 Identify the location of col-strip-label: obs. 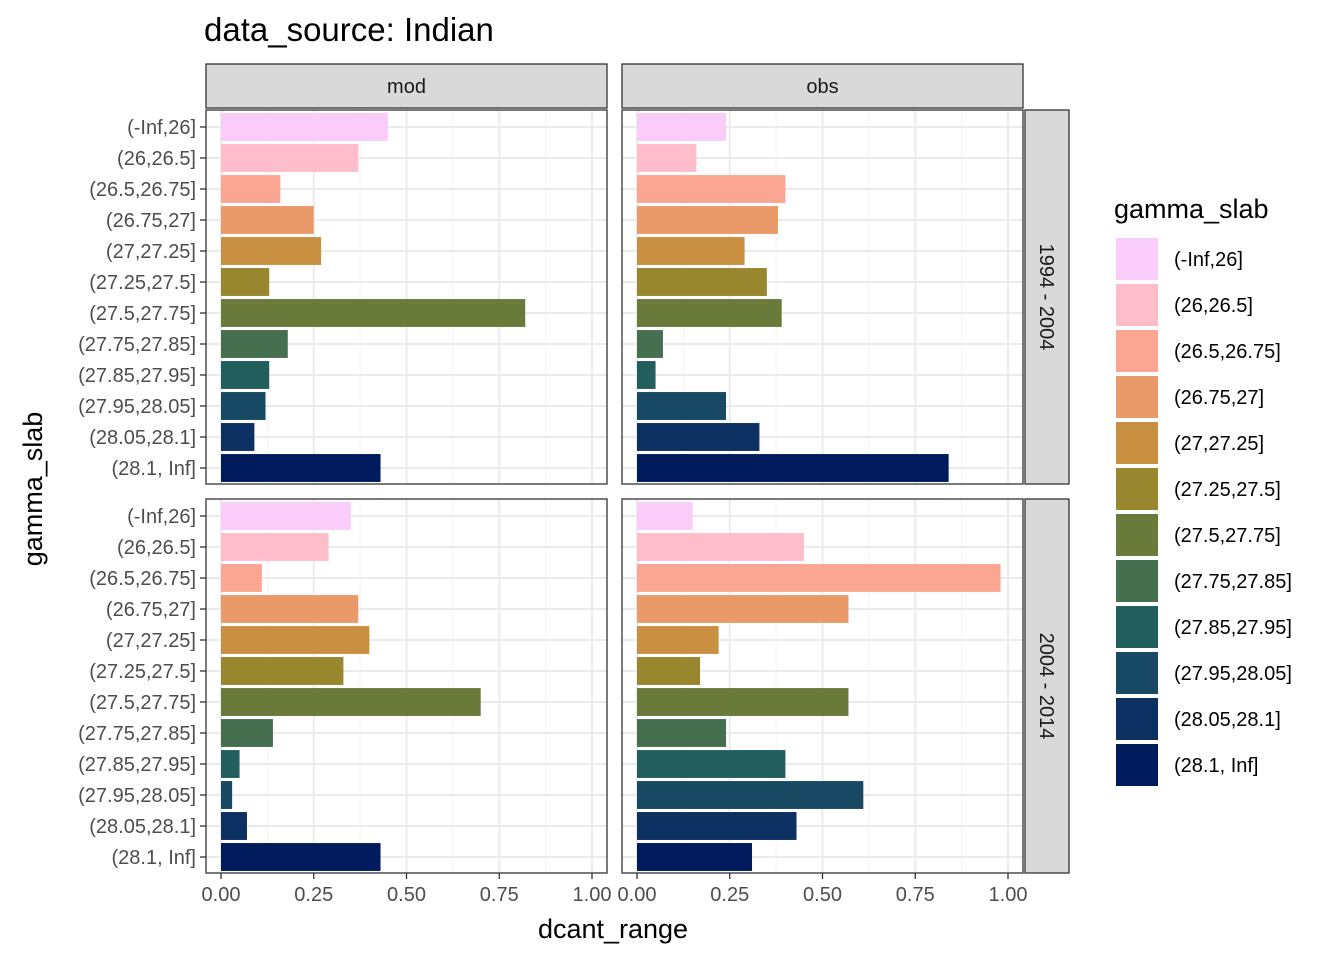
(822, 87).